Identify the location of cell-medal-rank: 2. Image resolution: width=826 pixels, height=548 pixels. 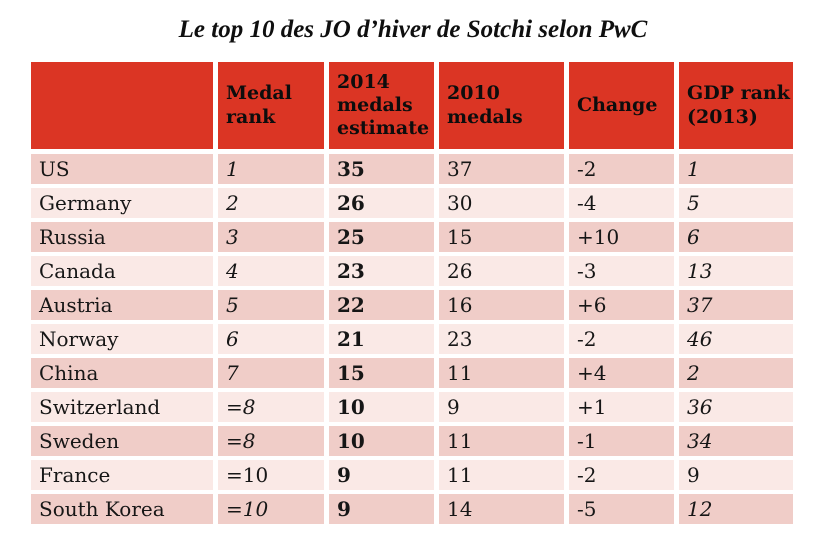
(271, 203).